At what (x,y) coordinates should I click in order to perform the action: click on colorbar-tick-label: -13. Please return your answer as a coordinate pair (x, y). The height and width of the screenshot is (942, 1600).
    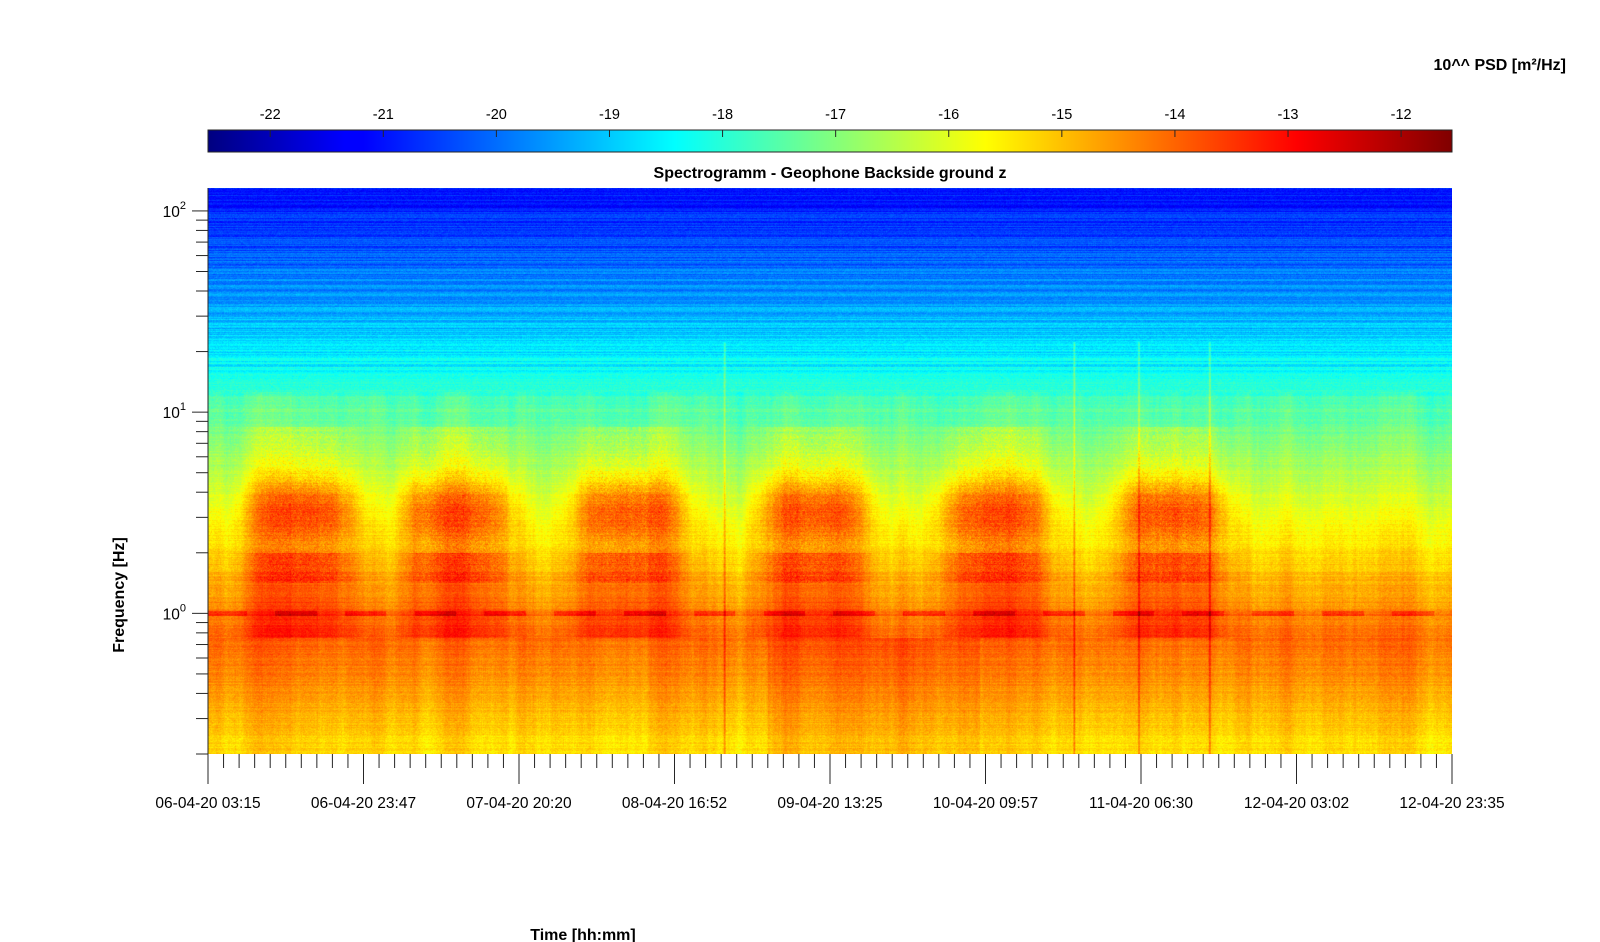
    Looking at the image, I should click on (1288, 115).